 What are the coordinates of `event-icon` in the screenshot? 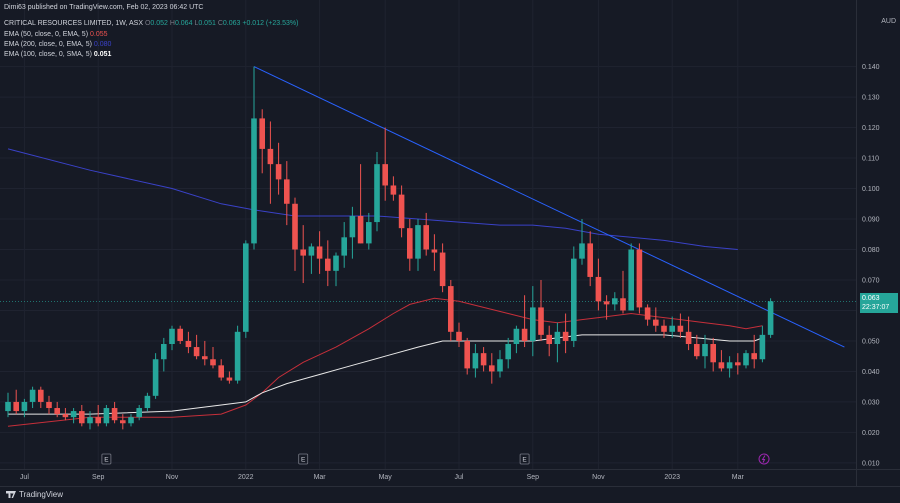 It's located at (764, 459).